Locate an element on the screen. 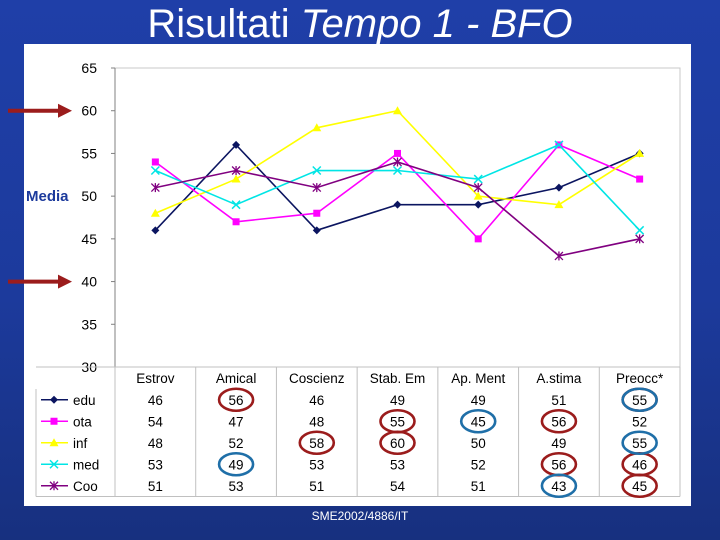 The image size is (720, 540). title-main: Risultati is located at coordinates (218, 24).